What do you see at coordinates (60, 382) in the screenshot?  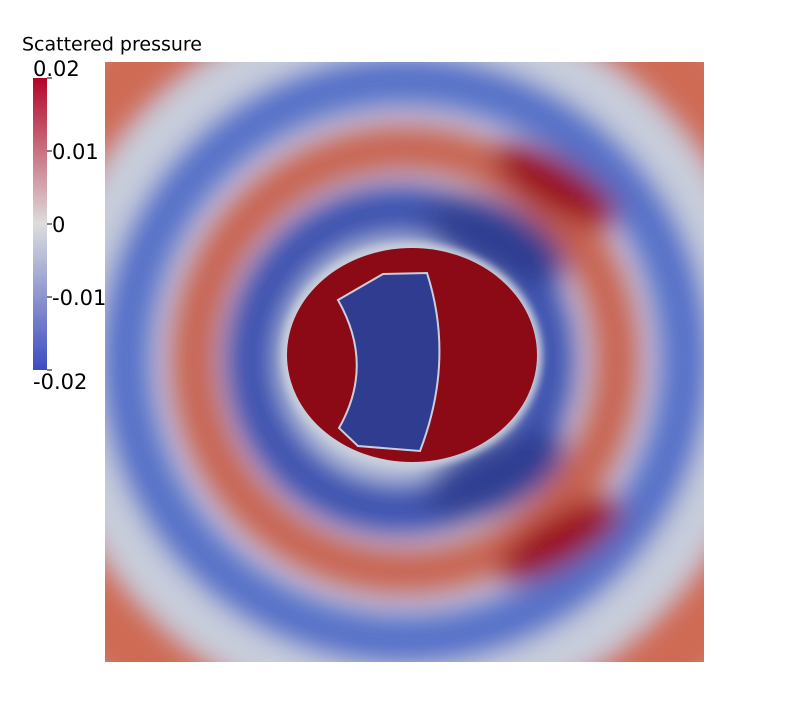 I see `tick-label: -0.02` at bounding box center [60, 382].